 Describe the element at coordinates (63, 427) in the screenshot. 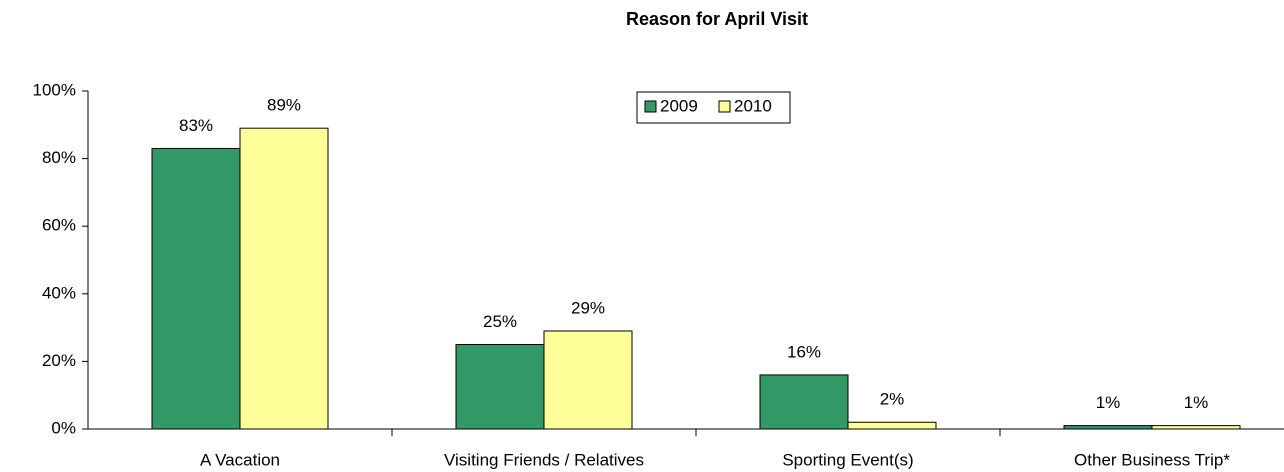

I see `y-tick-label: 0%` at that location.